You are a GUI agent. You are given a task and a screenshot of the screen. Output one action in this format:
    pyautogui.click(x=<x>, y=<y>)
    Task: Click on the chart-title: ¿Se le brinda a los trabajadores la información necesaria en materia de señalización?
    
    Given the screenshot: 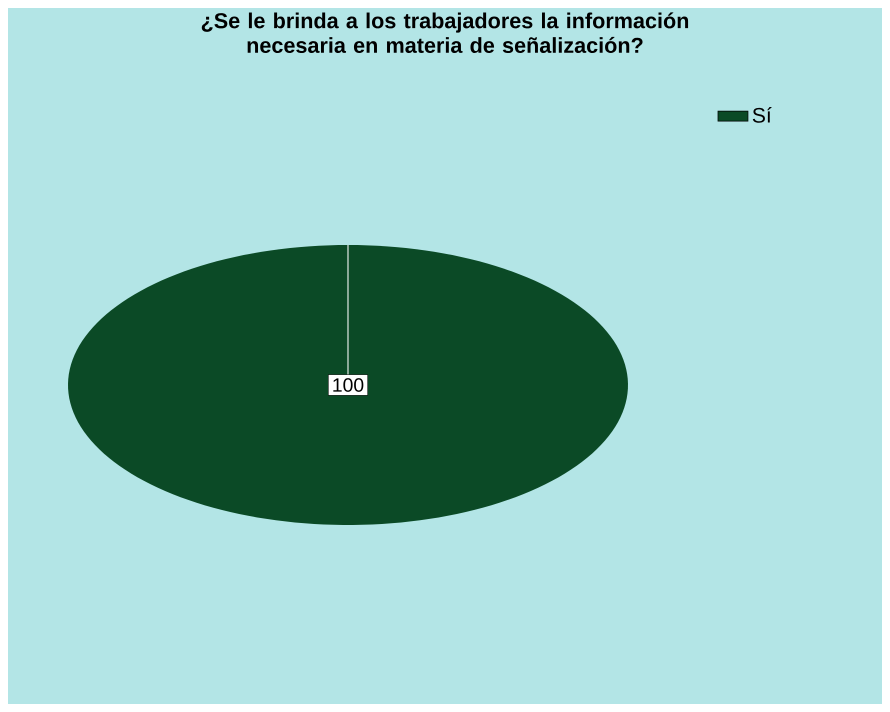 What is the action you would take?
    pyautogui.click(x=445, y=32)
    